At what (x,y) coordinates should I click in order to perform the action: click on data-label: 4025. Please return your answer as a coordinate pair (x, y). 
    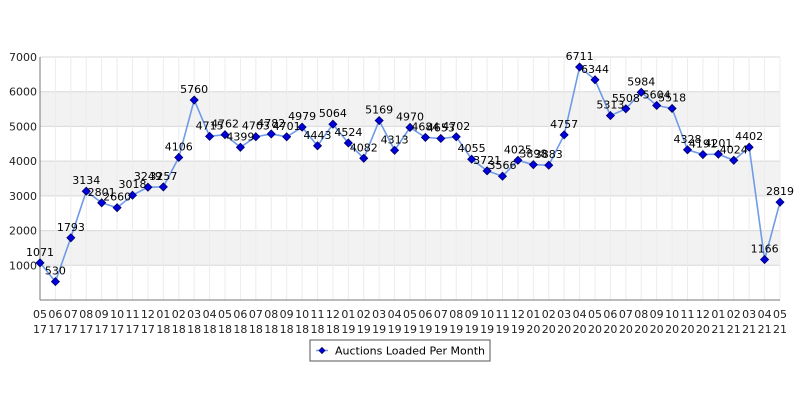
    Looking at the image, I should click on (518, 149).